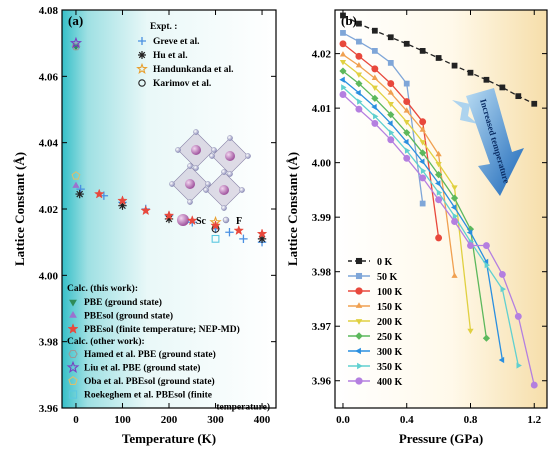  Describe the element at coordinates (75, 20) in the screenshot. I see `panel-label: (a)` at that location.